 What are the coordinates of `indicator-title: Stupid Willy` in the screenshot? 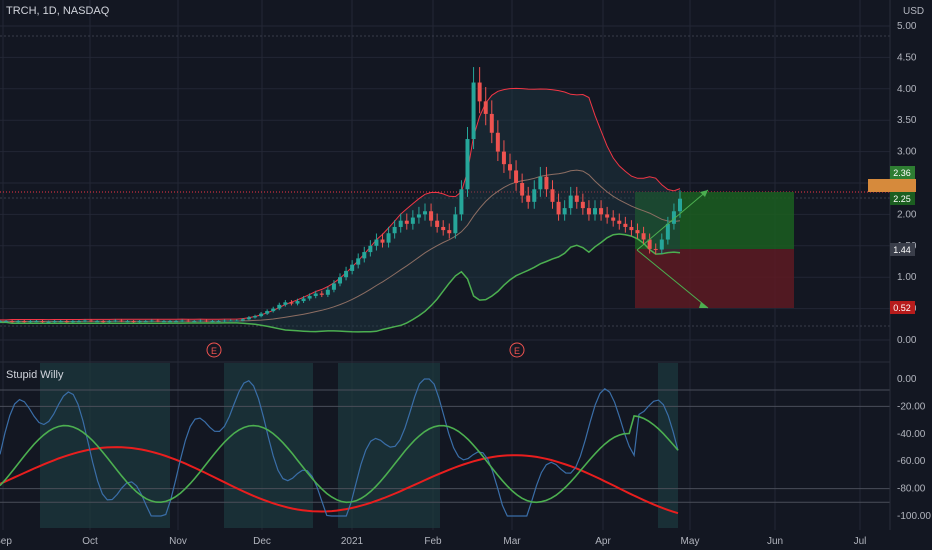 It's located at (35, 375).